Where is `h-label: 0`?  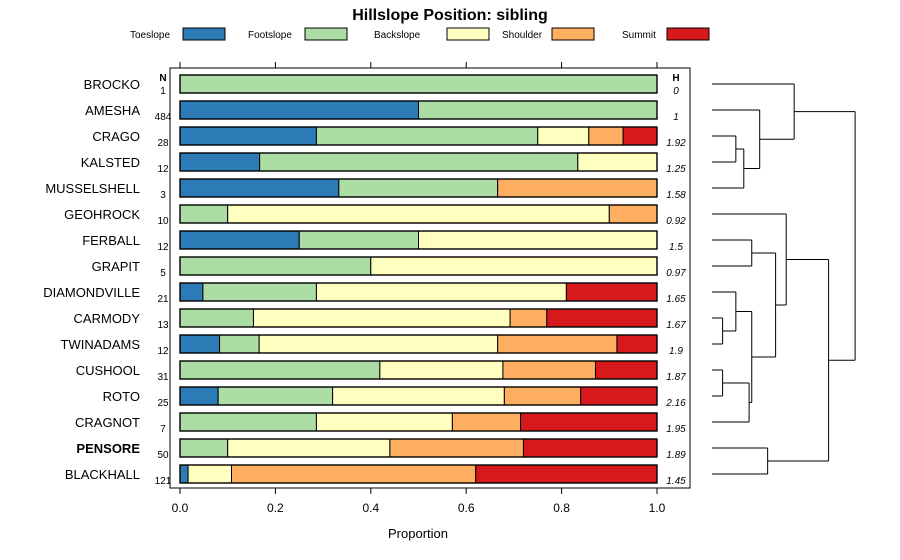 h-label: 0 is located at coordinates (676, 91).